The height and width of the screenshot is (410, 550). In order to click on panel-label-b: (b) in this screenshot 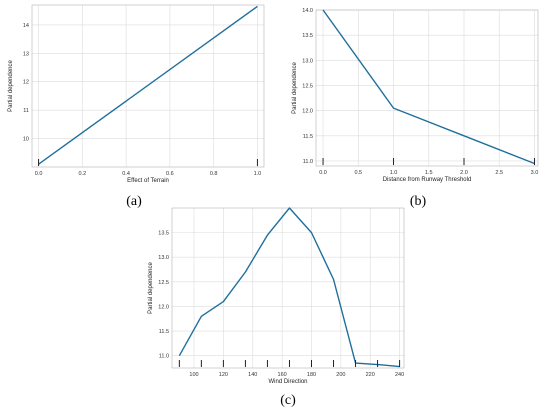, I will do `click(418, 201)`.